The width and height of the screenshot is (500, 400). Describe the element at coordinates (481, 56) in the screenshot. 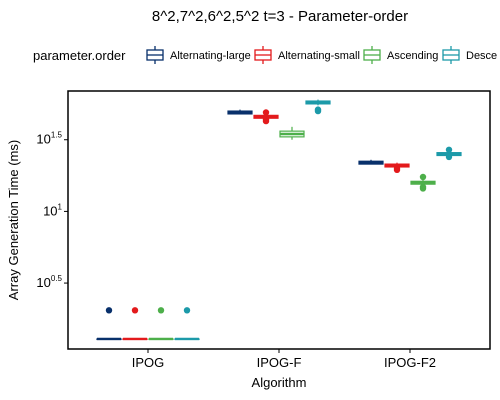

I see `legend-label: Desce` at that location.